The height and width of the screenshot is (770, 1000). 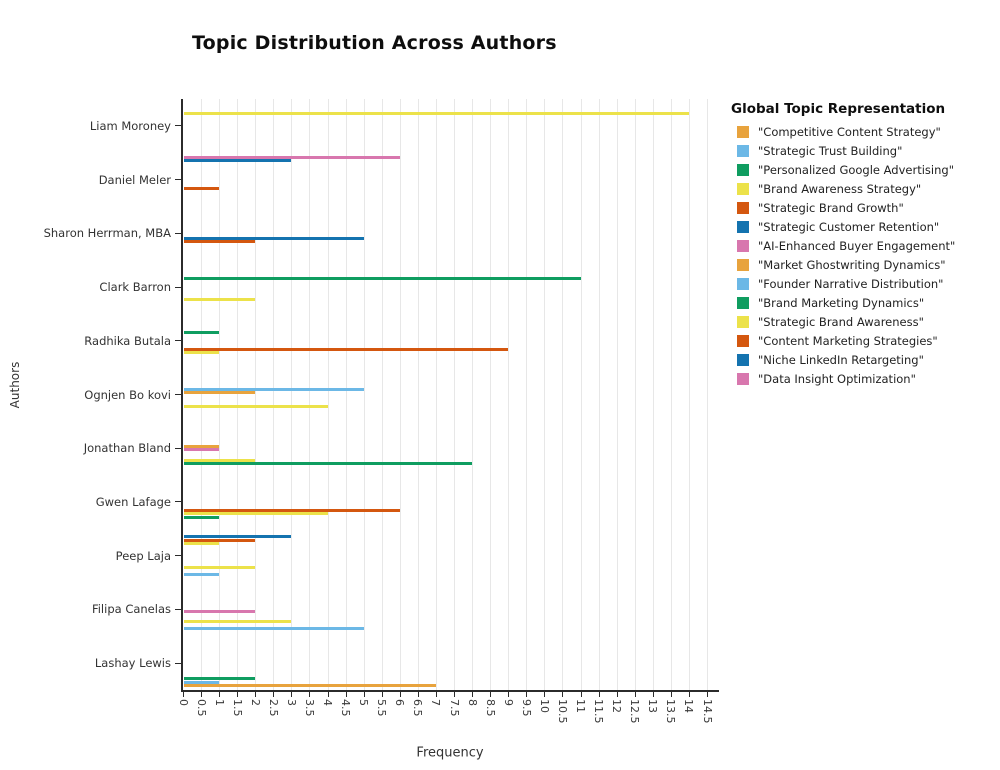 I want to click on legend-item-label: "Strategic Trust Building", so click(x=830, y=150).